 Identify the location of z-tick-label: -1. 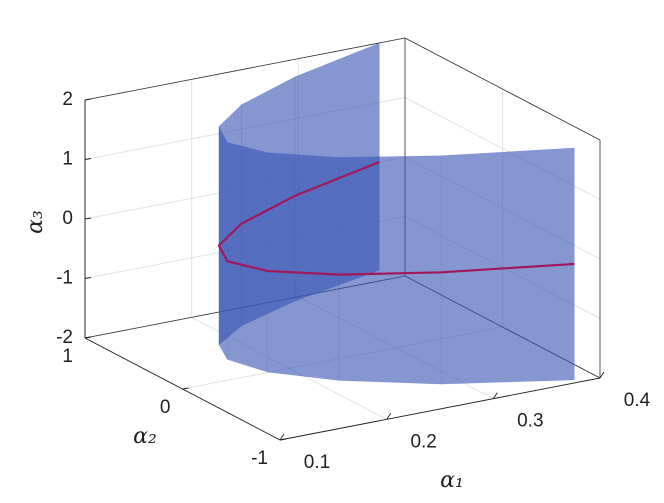
(64, 278).